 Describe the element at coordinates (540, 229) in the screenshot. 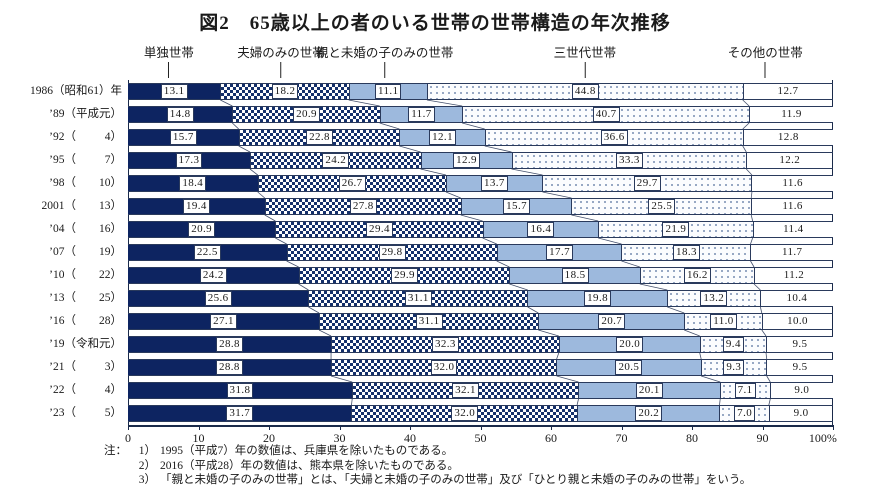

I see `bar-segment-3: 16.4` at that location.